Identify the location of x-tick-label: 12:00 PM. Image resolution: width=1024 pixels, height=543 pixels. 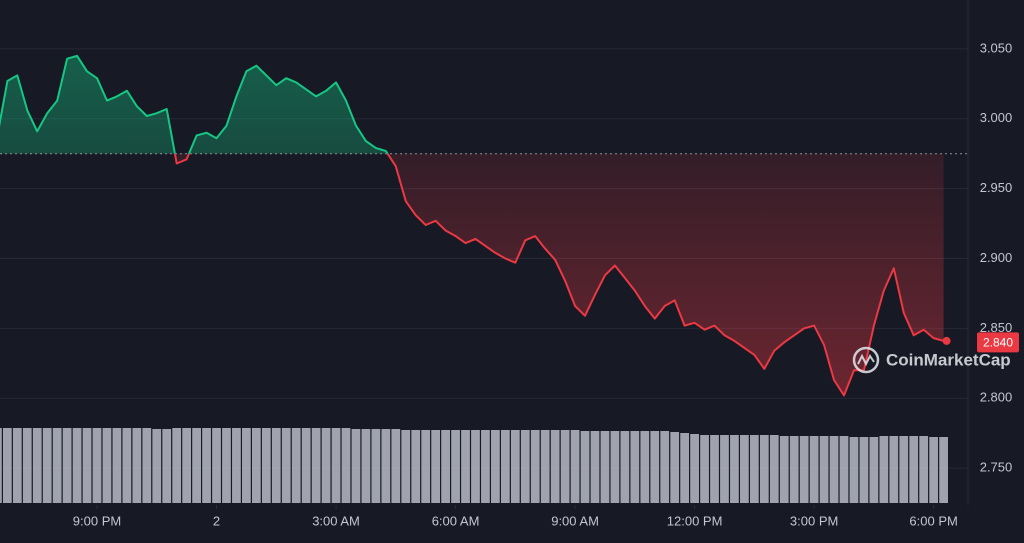
(695, 520).